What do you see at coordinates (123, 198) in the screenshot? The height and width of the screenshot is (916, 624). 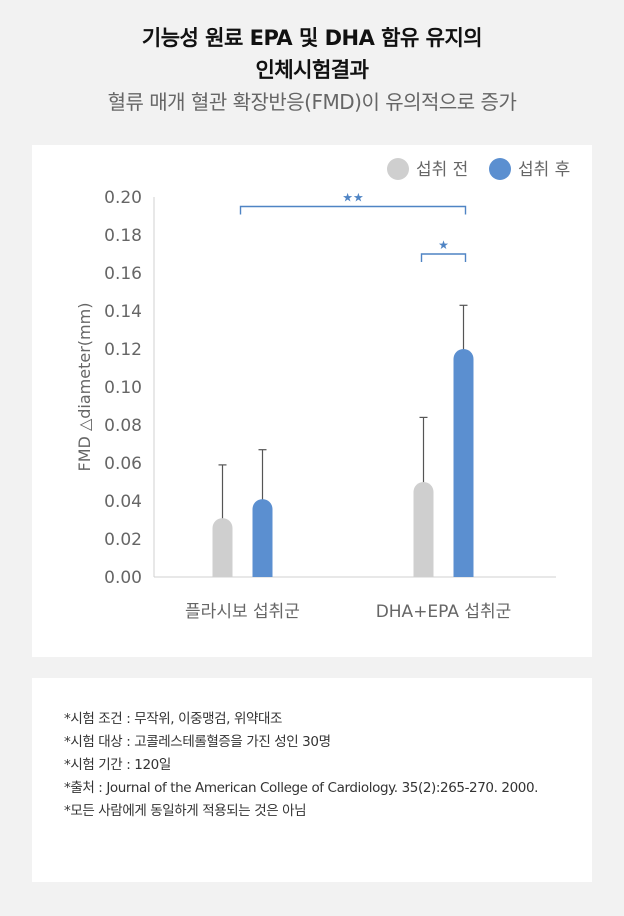 I see `y-tick-label: 0.20` at bounding box center [123, 198].